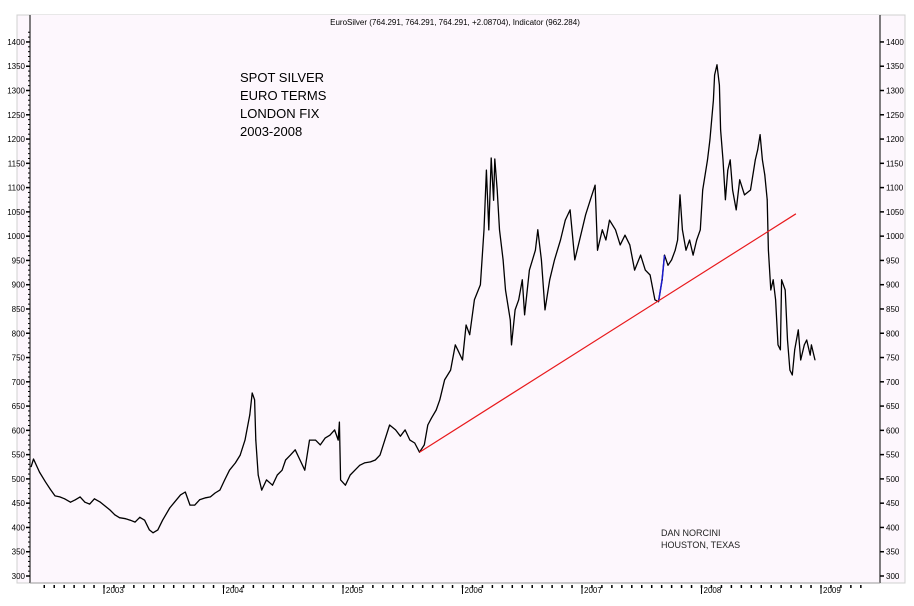 Image resolution: width=914 pixels, height=606 pixels. Describe the element at coordinates (17, 163) in the screenshot. I see `y-tick-label-left: 1150` at that location.